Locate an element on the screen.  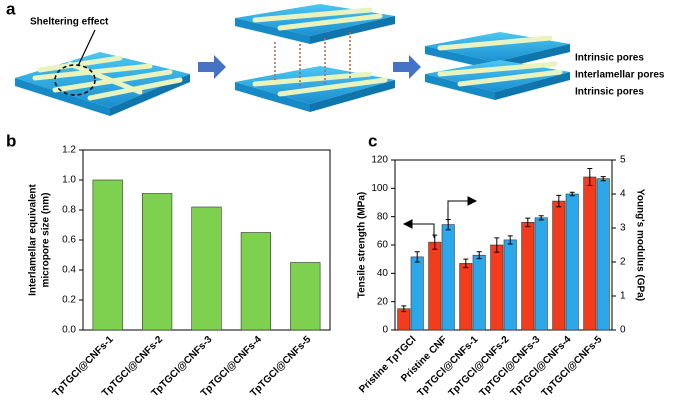
y-tick-label: 100 is located at coordinates (379, 188).